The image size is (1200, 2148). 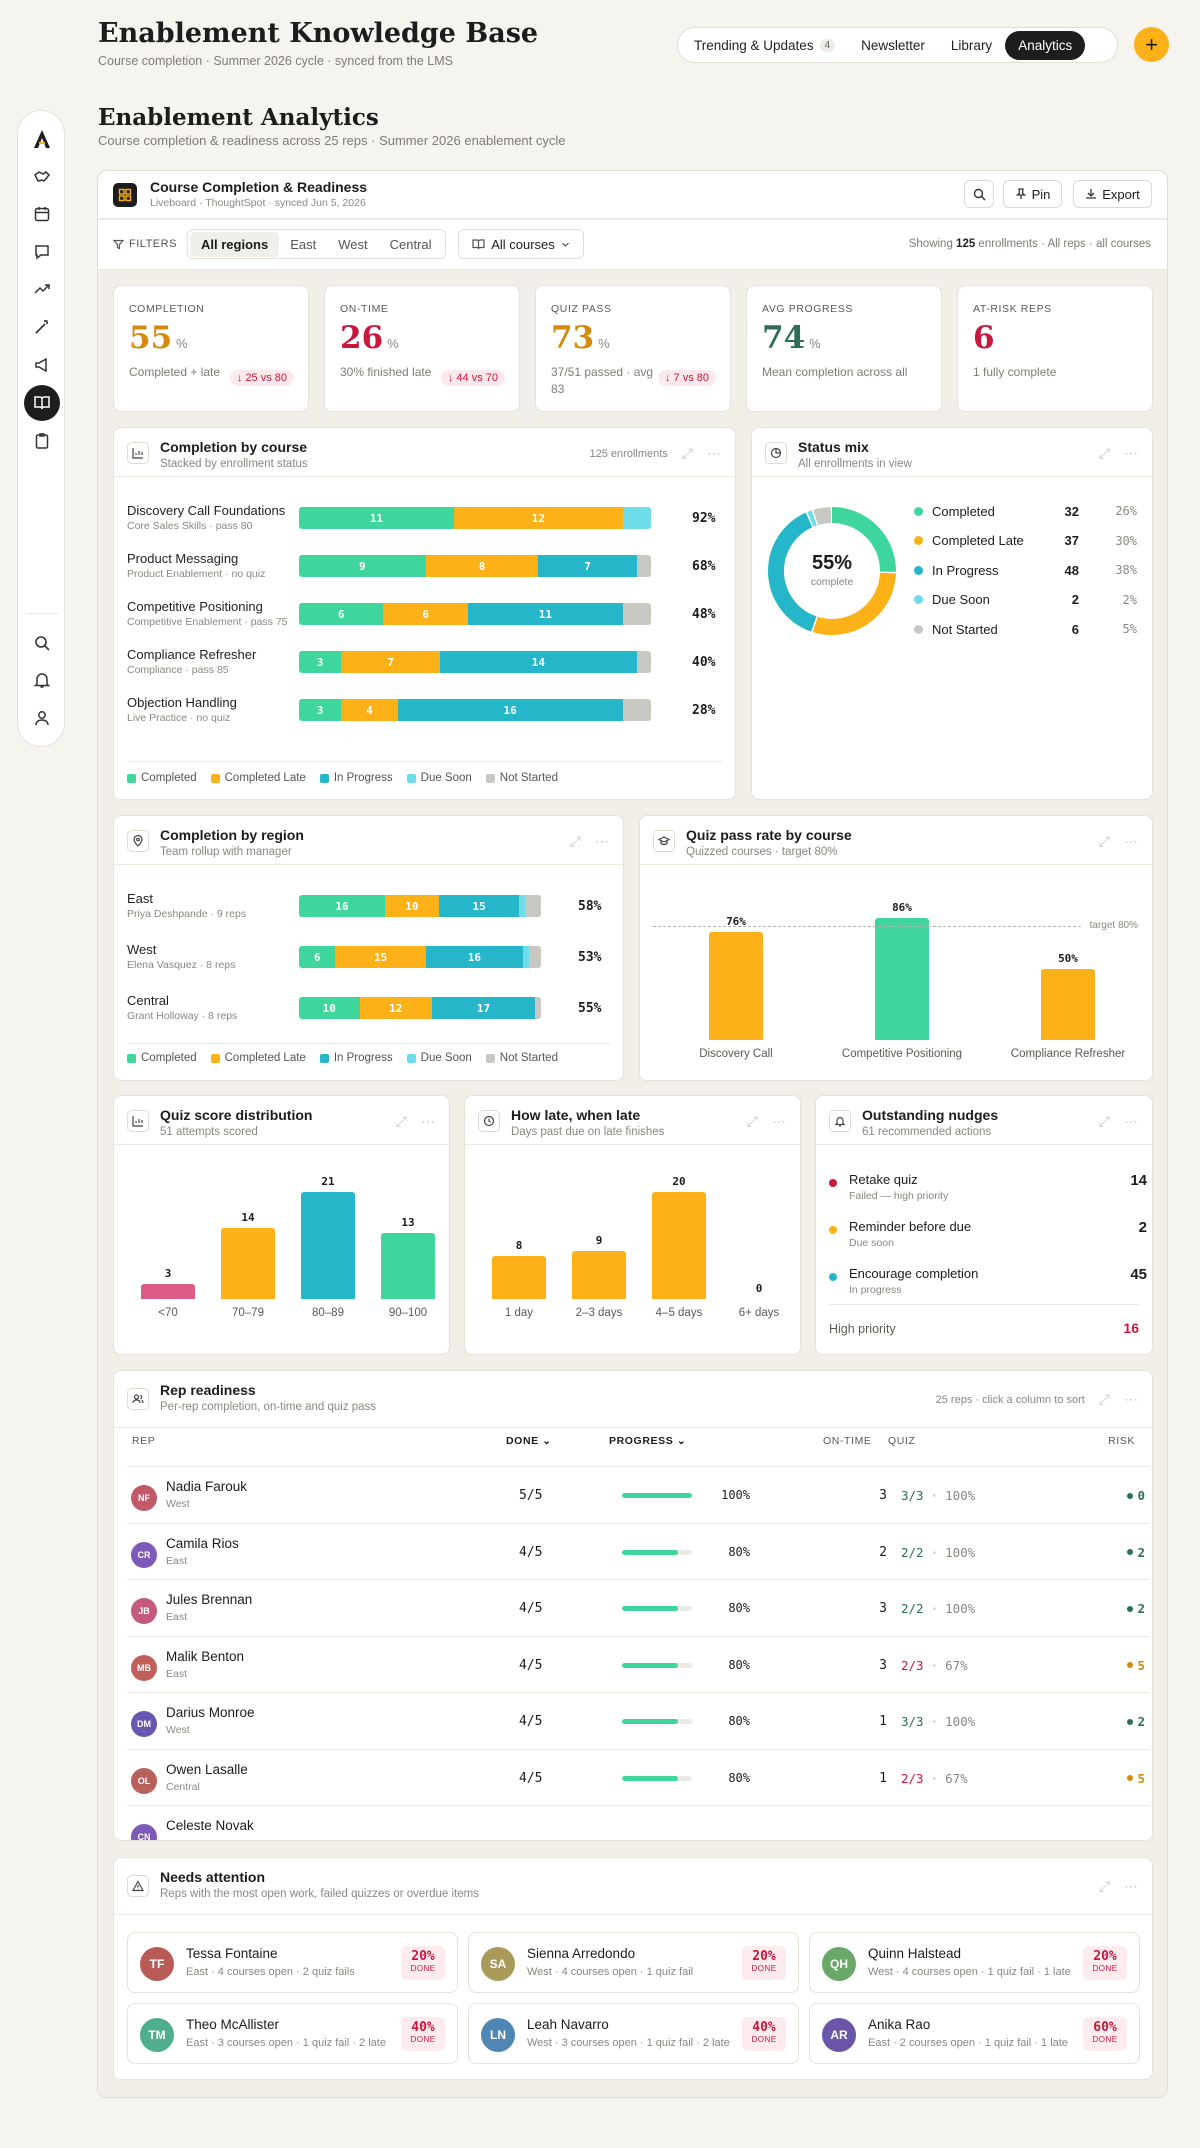 I want to click on chat-icon, so click(x=42, y=252).